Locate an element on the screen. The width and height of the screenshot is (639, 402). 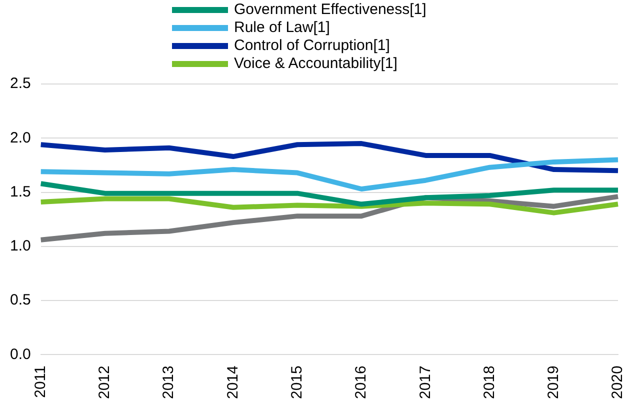
x-tick-label: 2020 is located at coordinates (617, 383).